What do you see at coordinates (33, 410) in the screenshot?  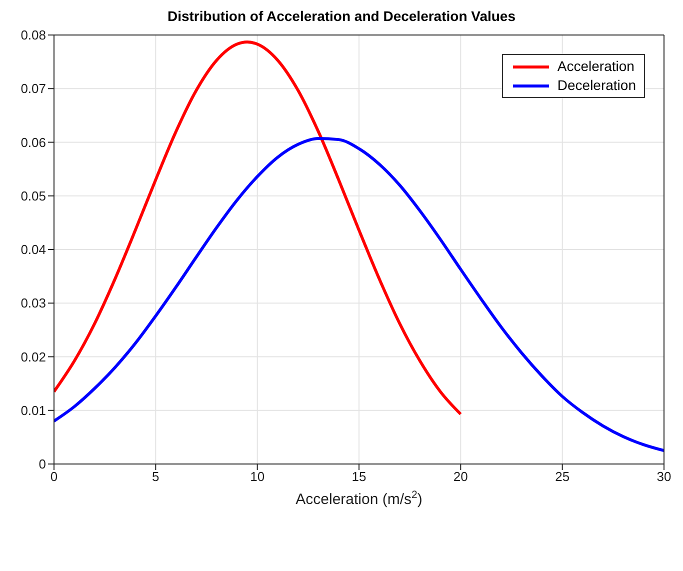 I see `y-tick-label: 0.01` at bounding box center [33, 410].